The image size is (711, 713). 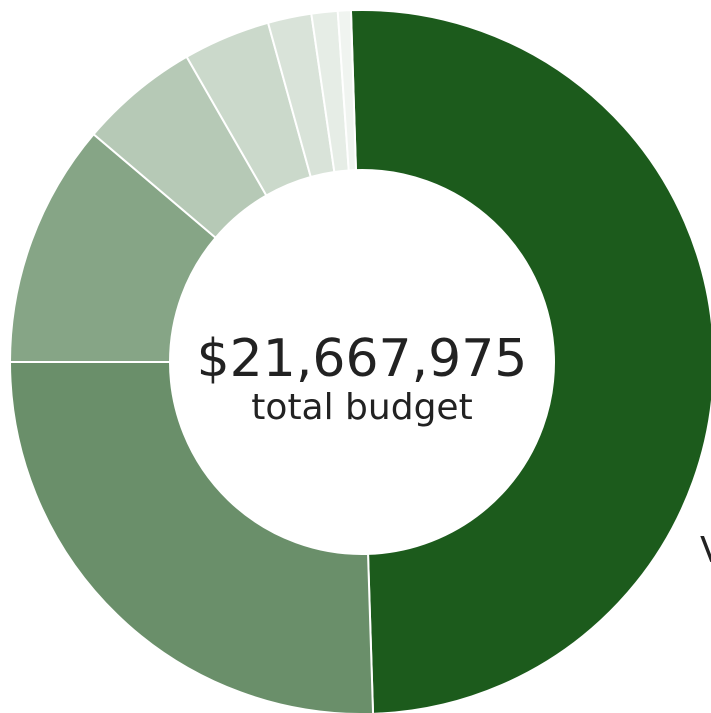 I want to click on total-budget-caption: total budget, so click(x=361, y=407).